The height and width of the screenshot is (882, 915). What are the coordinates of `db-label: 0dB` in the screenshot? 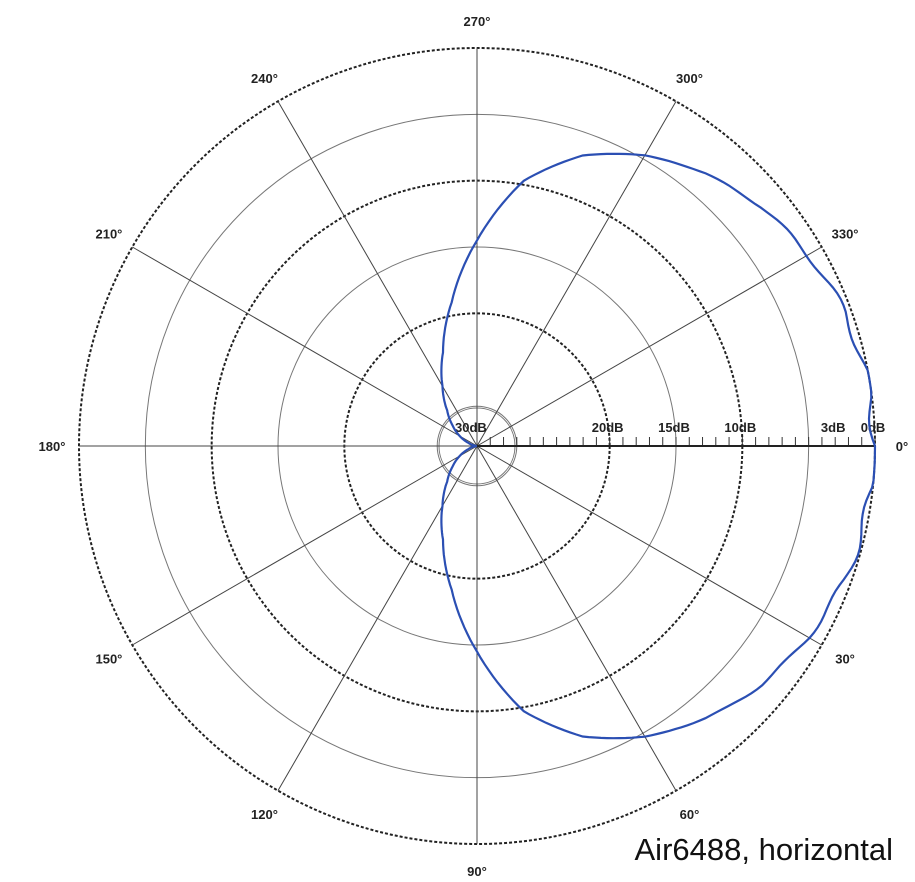 It's located at (873, 427).